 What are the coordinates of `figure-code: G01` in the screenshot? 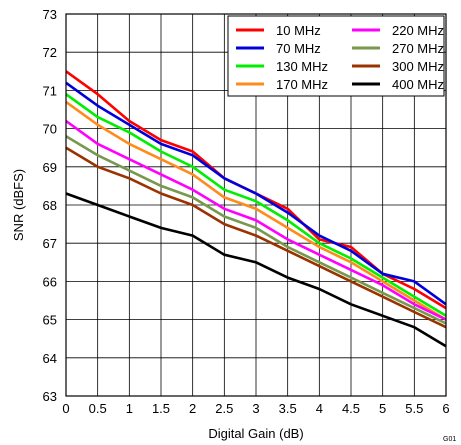 It's located at (449, 439).